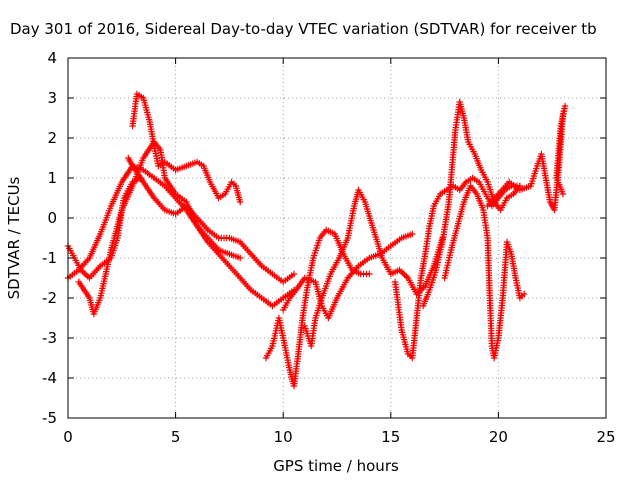 This screenshot has height=480, width=640. What do you see at coordinates (52, 138) in the screenshot?
I see `y-tick-label: 2` at bounding box center [52, 138].